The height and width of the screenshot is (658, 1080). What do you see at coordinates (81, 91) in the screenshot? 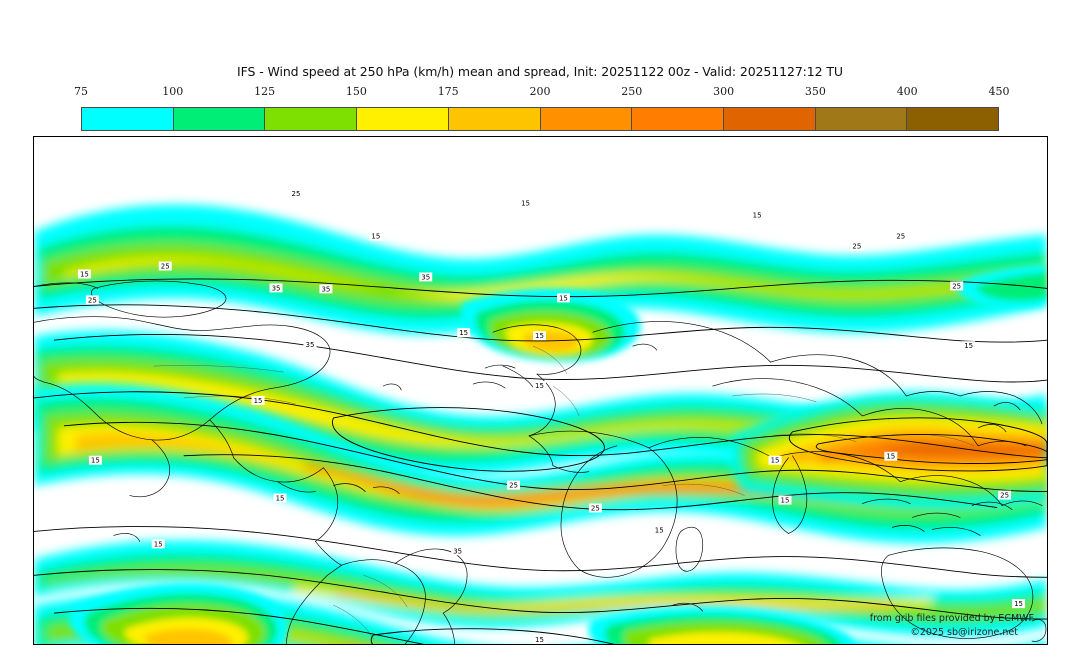
I see `colorbar-tick-75: 75` at bounding box center [81, 91].